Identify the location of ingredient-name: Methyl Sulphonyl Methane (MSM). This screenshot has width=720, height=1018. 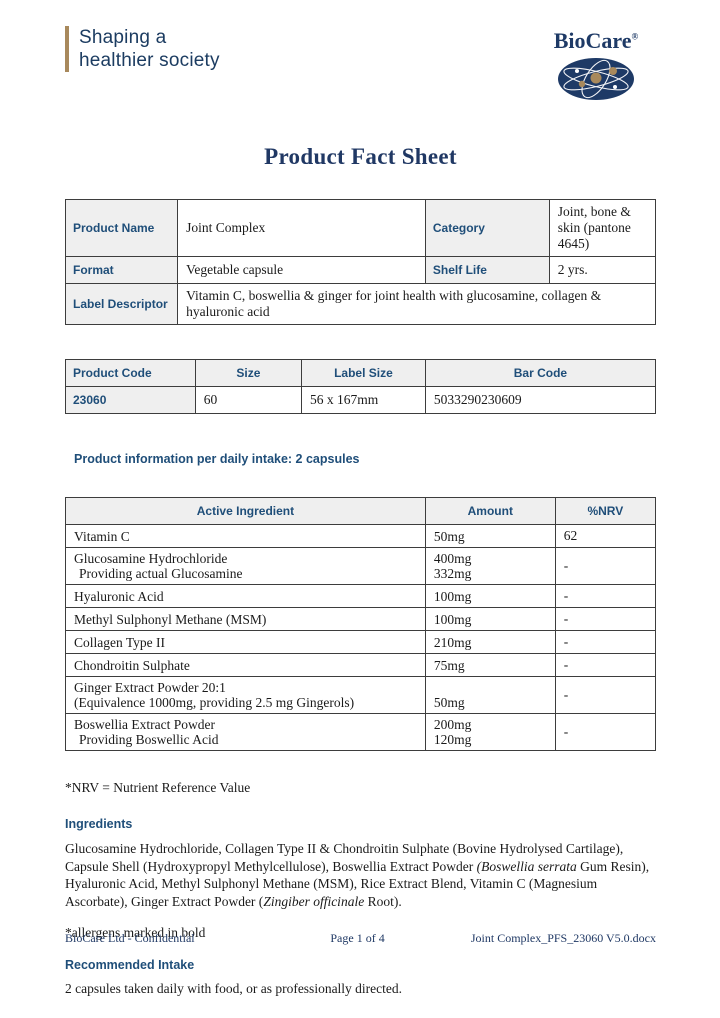
(245, 619).